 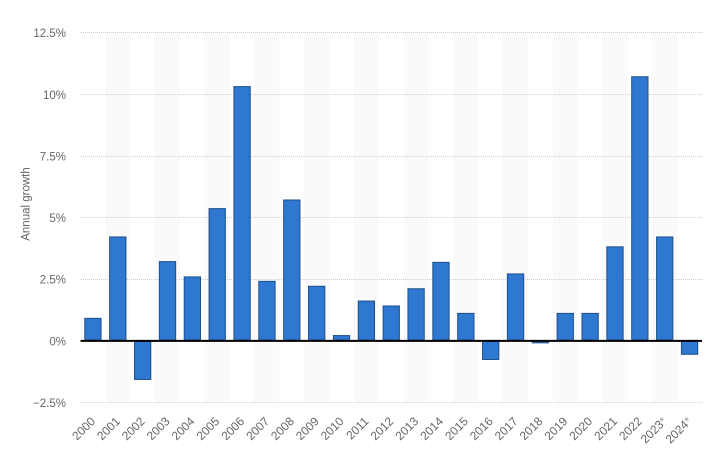 I want to click on svg-text: 5%, so click(x=57, y=219).